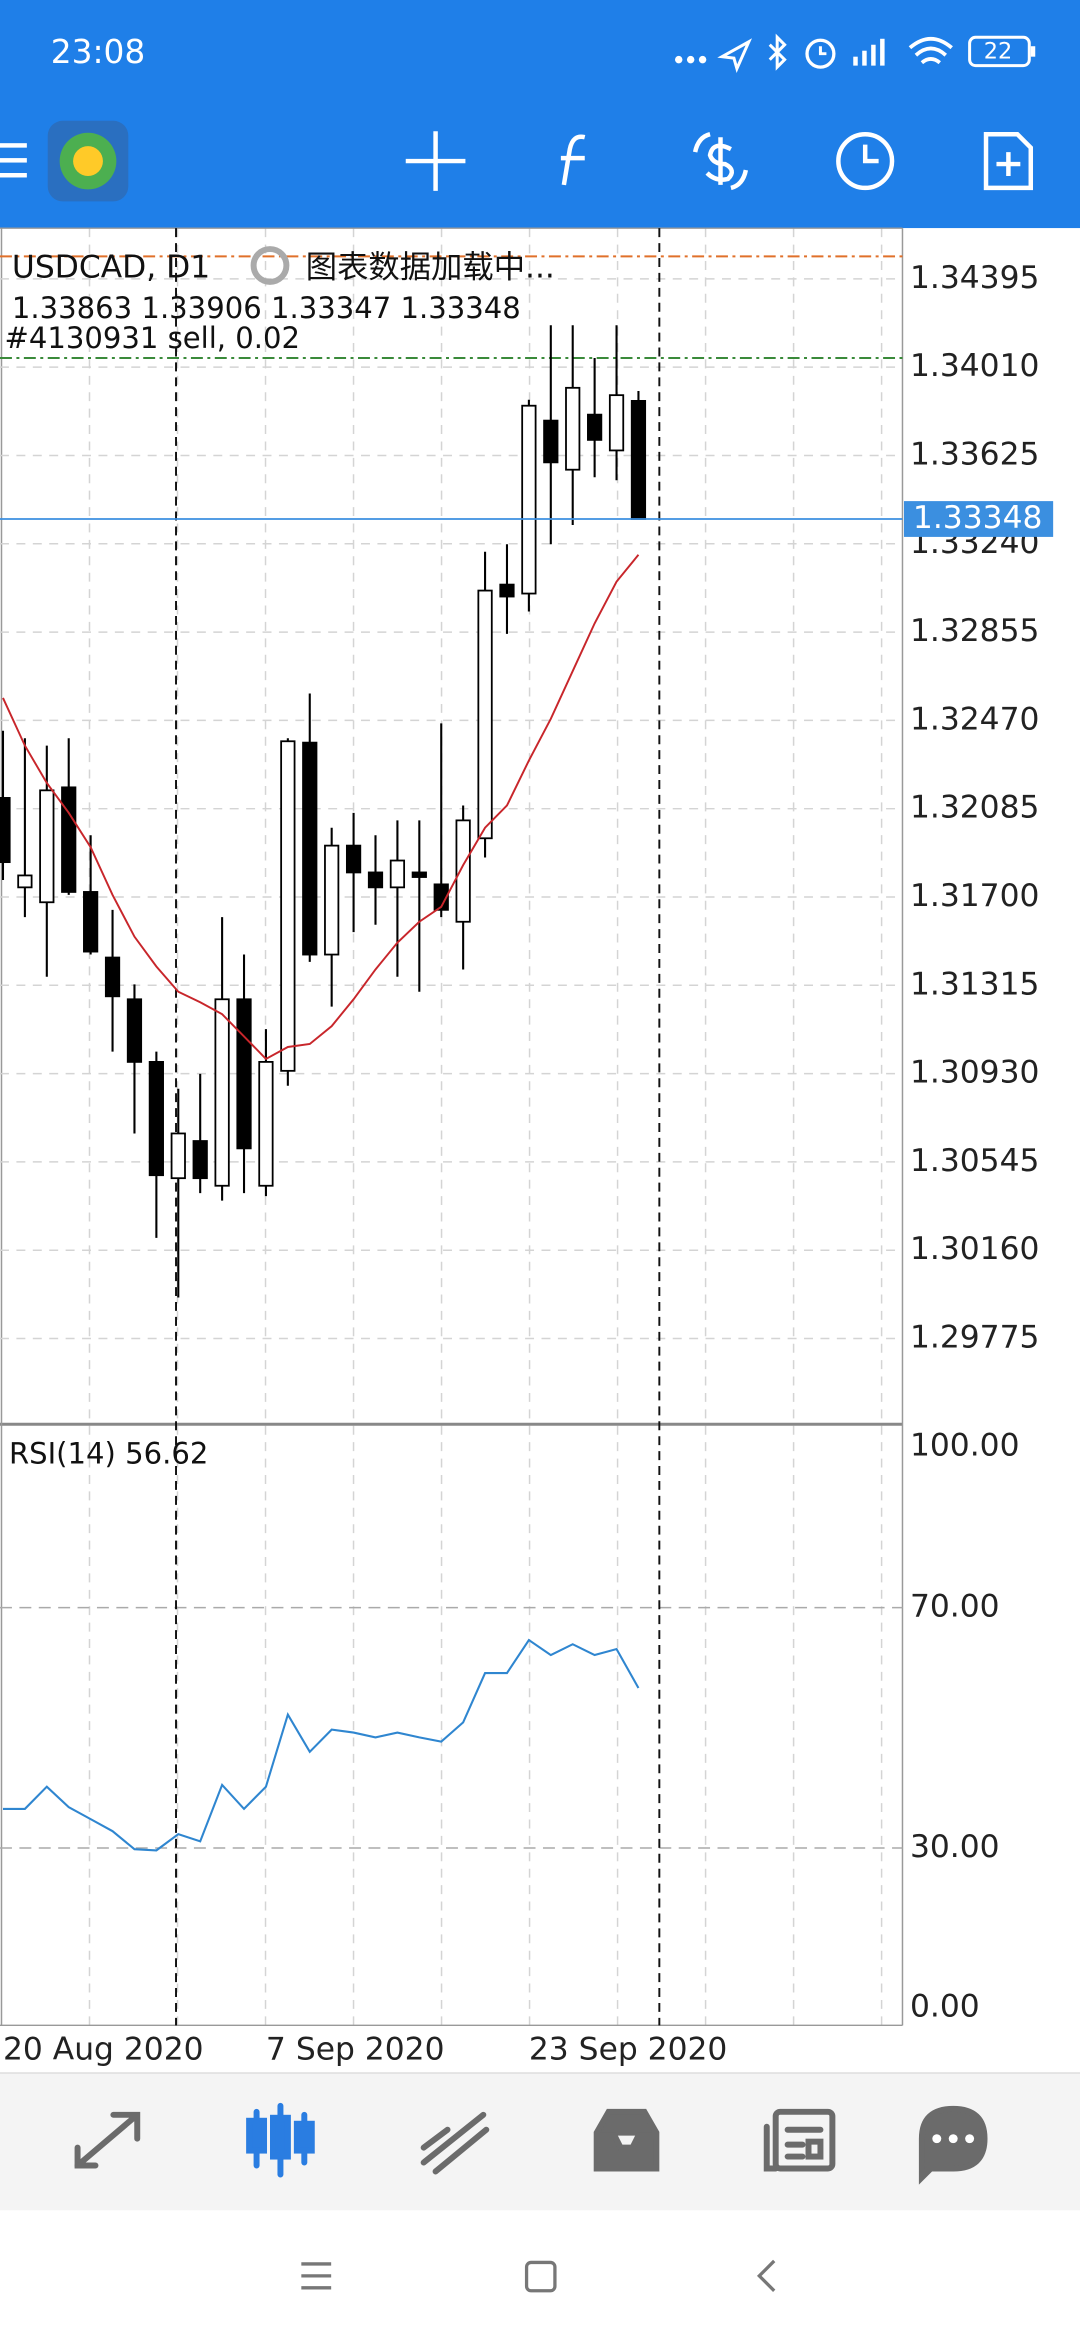 This screenshot has width=1080, height=2340. Describe the element at coordinates (152, 338) in the screenshot. I see `order-label: #4130931 sell, 0.02` at that location.